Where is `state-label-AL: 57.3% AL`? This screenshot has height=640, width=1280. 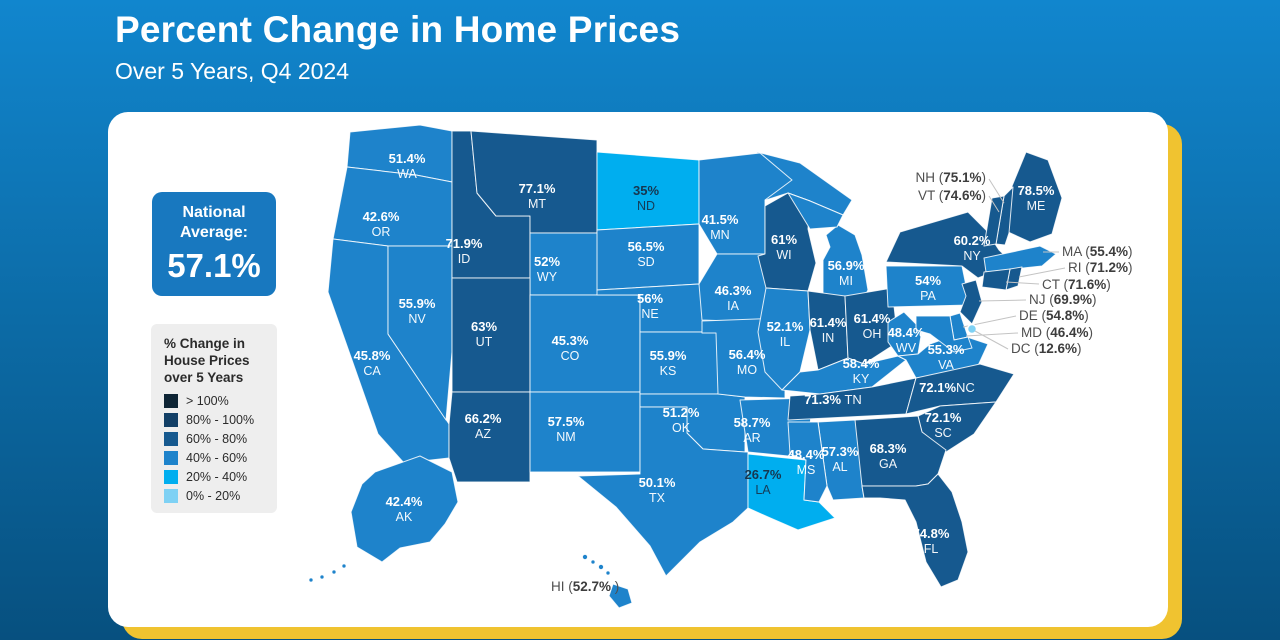 state-label-AL: 57.3% AL is located at coordinates (840, 459).